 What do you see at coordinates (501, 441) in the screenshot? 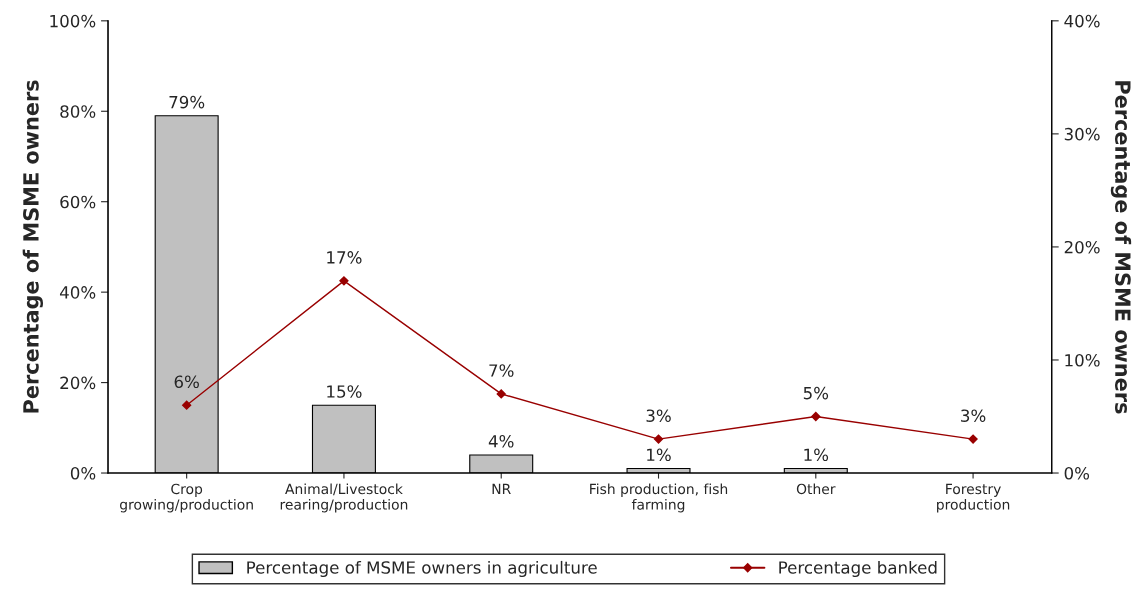
I see `data-label: 4%` at bounding box center [501, 441].